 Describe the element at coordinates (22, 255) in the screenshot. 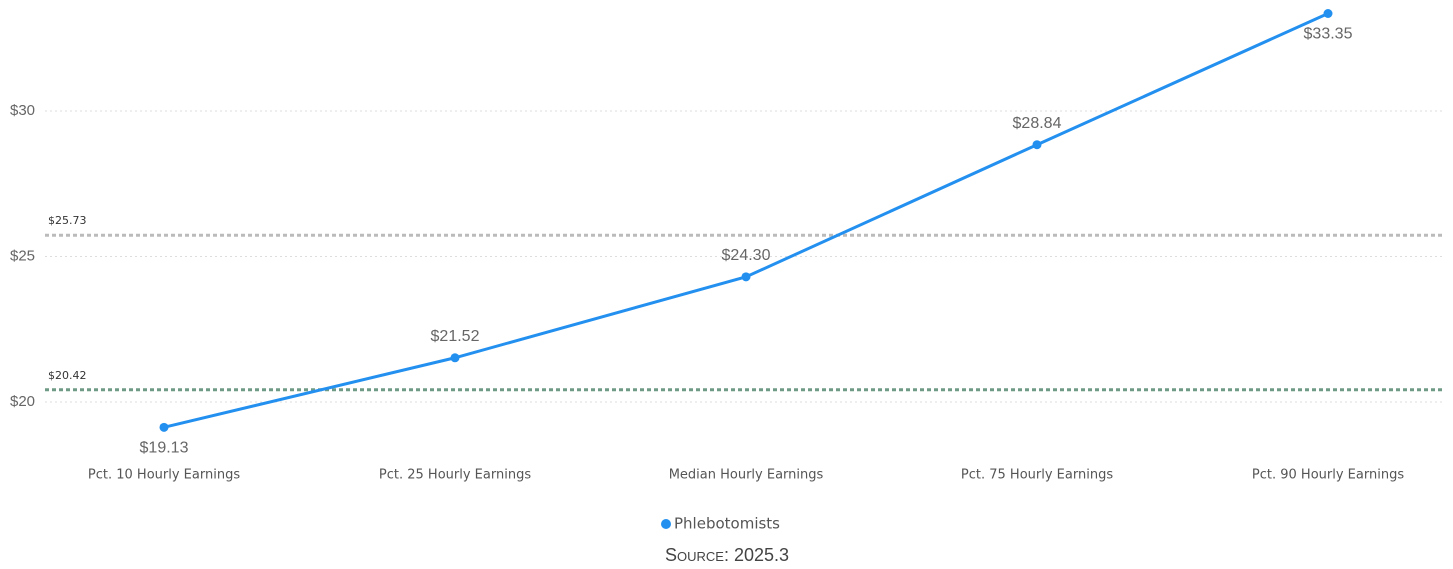

I see `y-tick-label: $25` at that location.